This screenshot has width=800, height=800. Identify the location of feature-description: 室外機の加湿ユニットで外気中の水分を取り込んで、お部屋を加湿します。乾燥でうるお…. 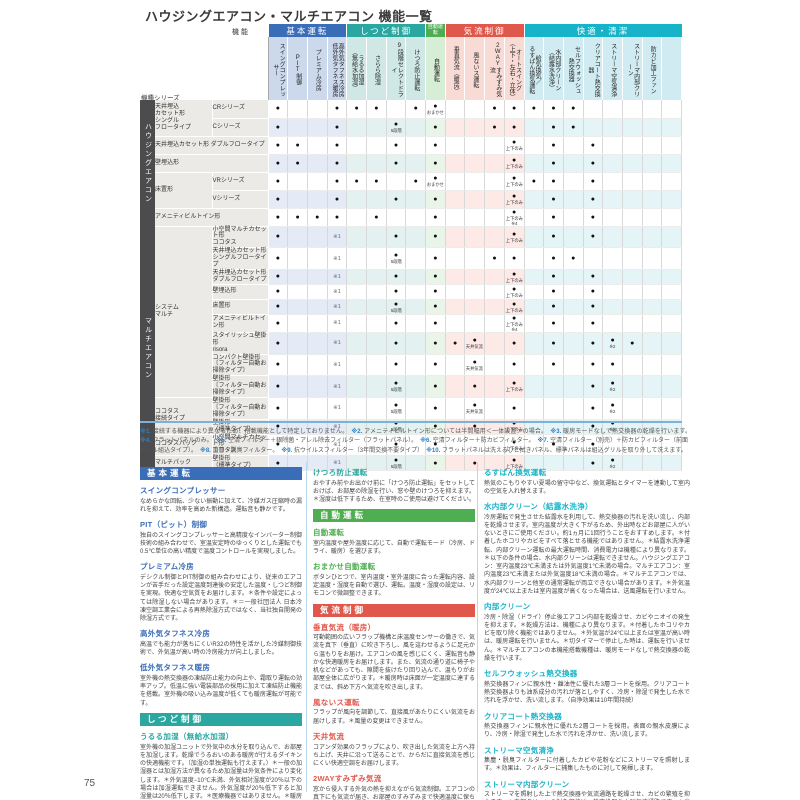
(221, 772).